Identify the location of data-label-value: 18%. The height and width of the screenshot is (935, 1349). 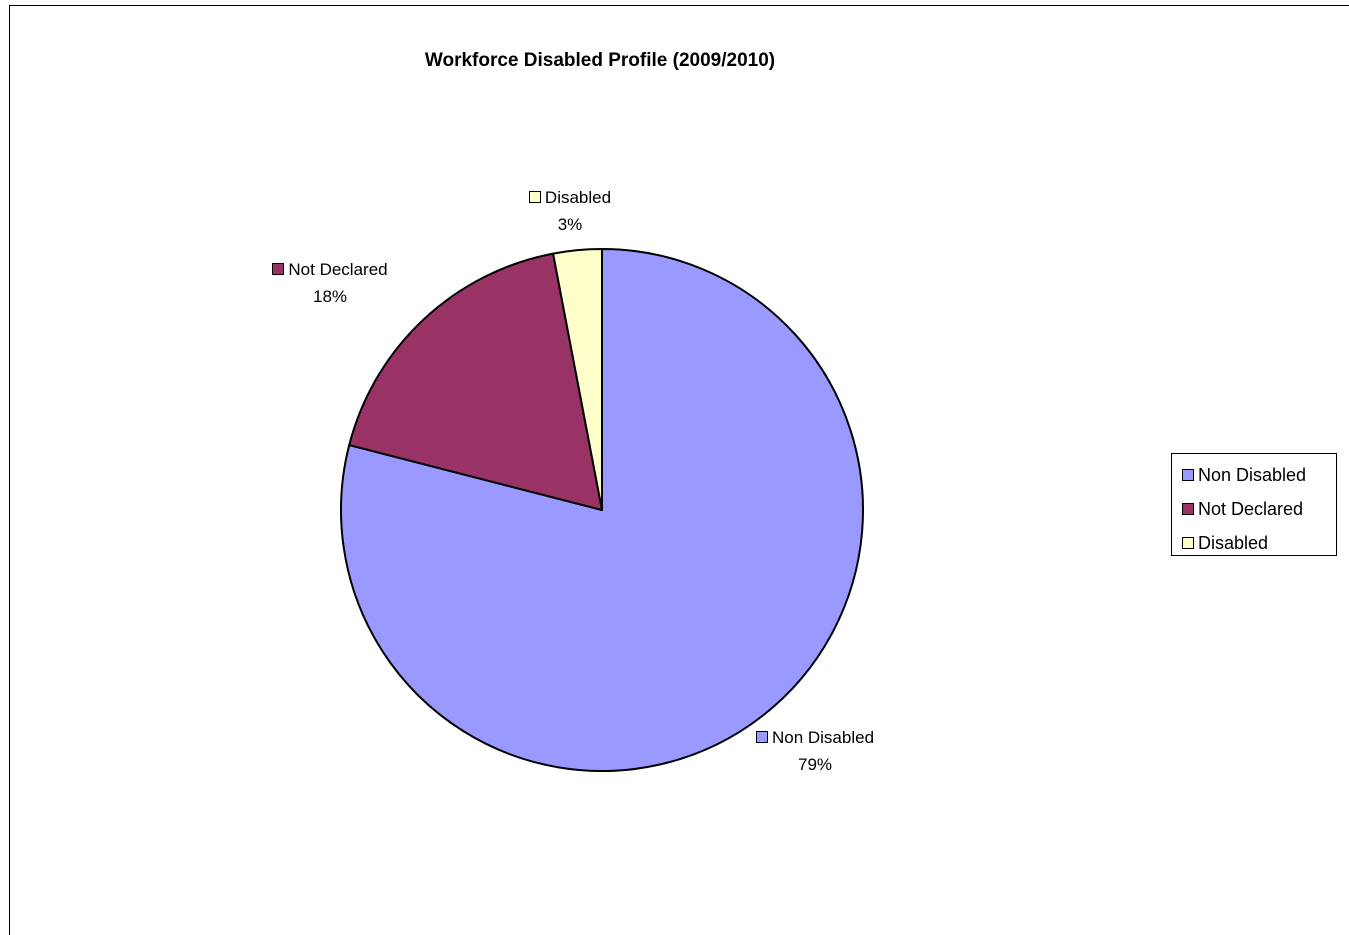
(330, 296).